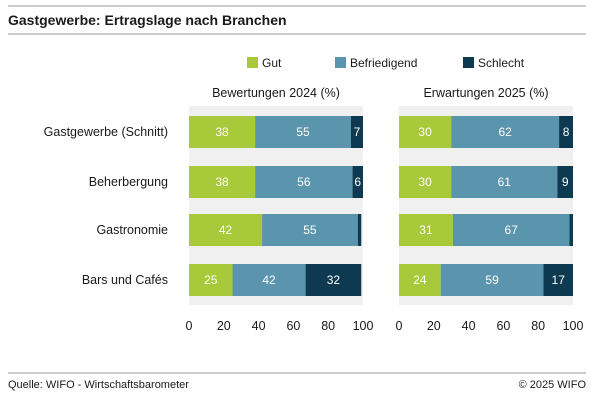  I want to click on data-label-p2-gastgewerbe-schnitt-gut: 30, so click(425, 132).